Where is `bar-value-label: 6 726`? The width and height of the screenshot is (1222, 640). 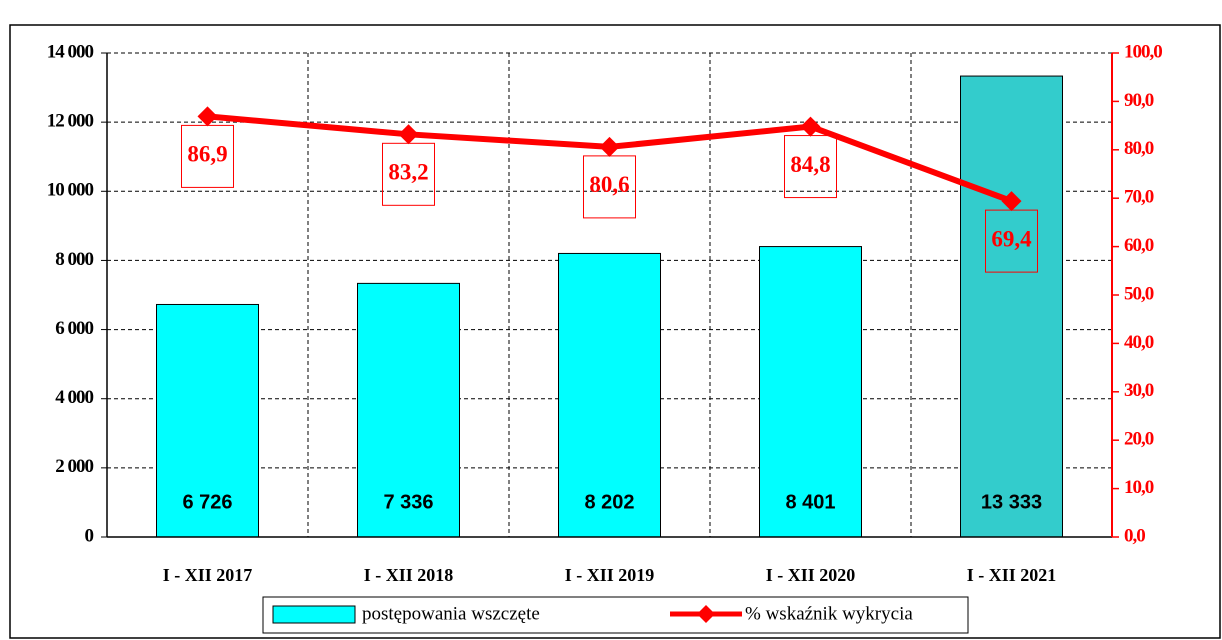
bar-value-label: 6 726 is located at coordinates (207, 502).